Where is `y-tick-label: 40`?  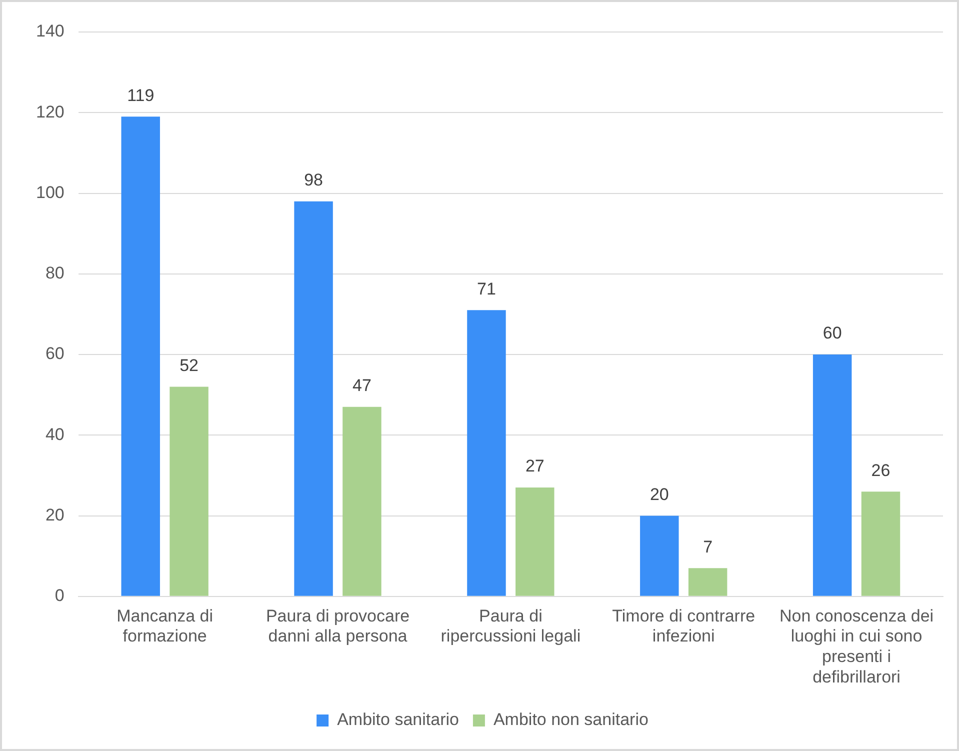 y-tick-label: 40 is located at coordinates (54, 434).